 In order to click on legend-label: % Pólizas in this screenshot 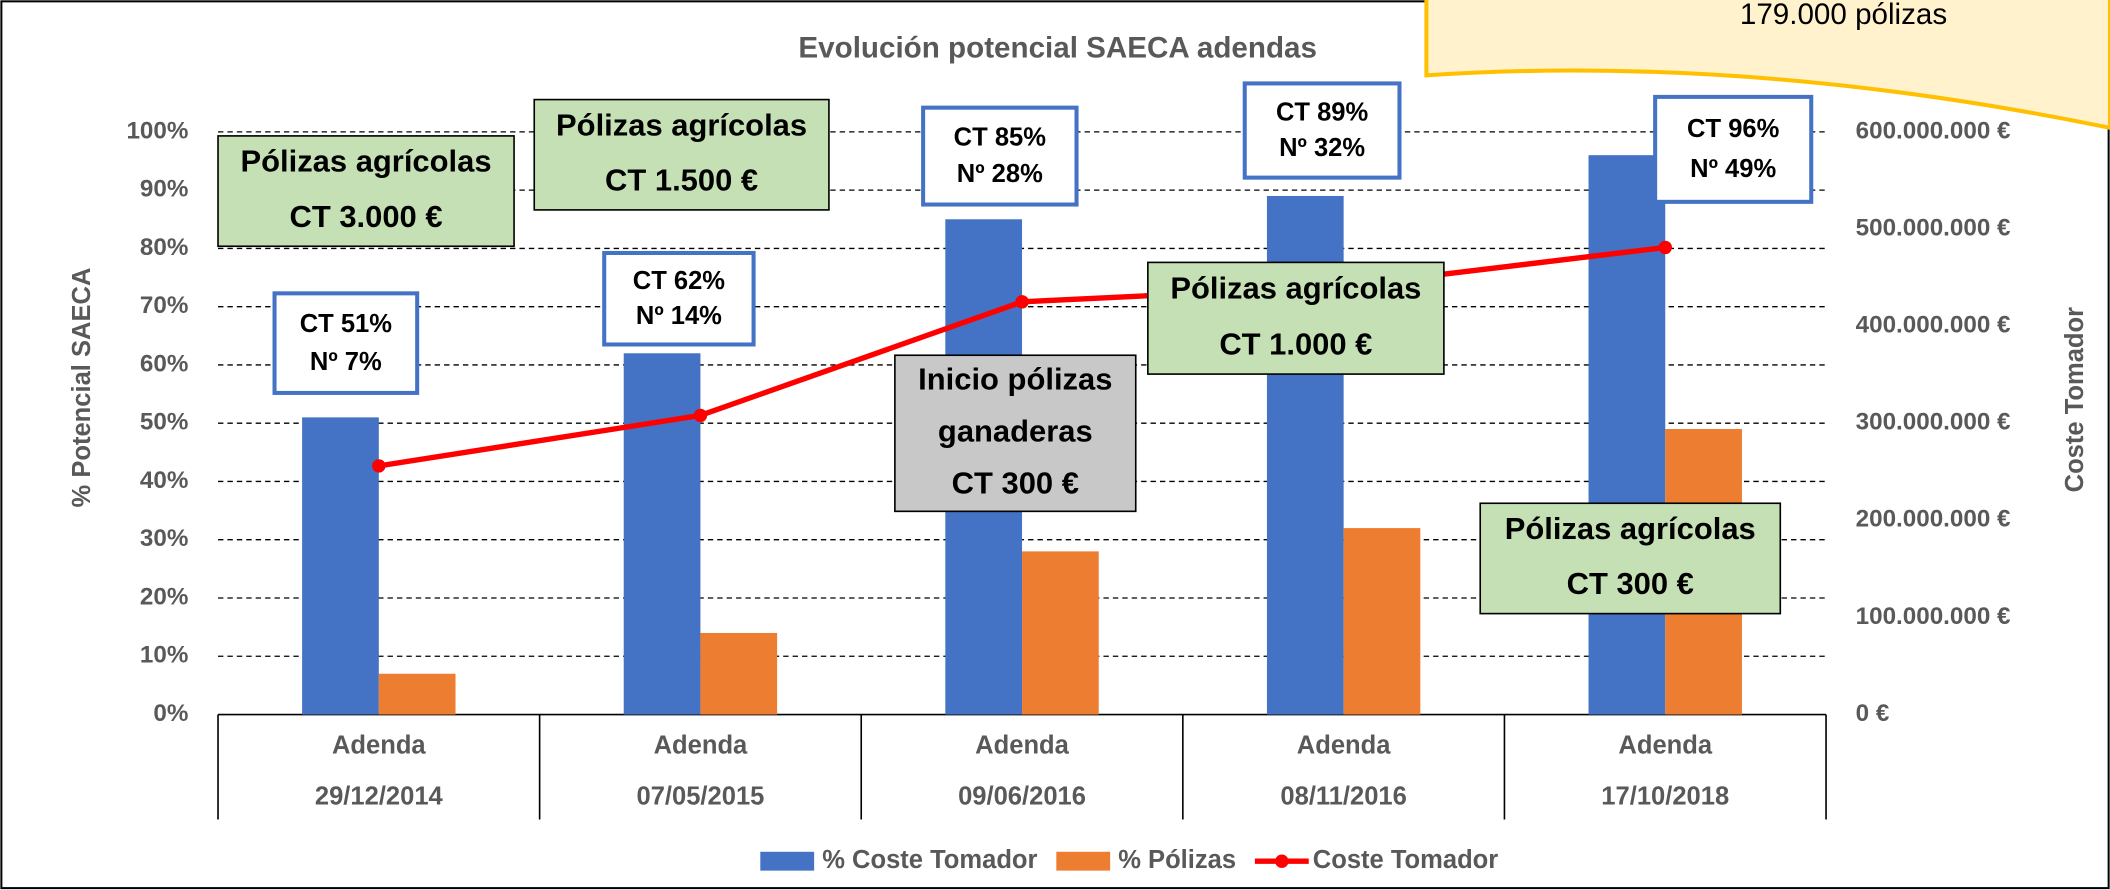, I will do `click(1177, 860)`.